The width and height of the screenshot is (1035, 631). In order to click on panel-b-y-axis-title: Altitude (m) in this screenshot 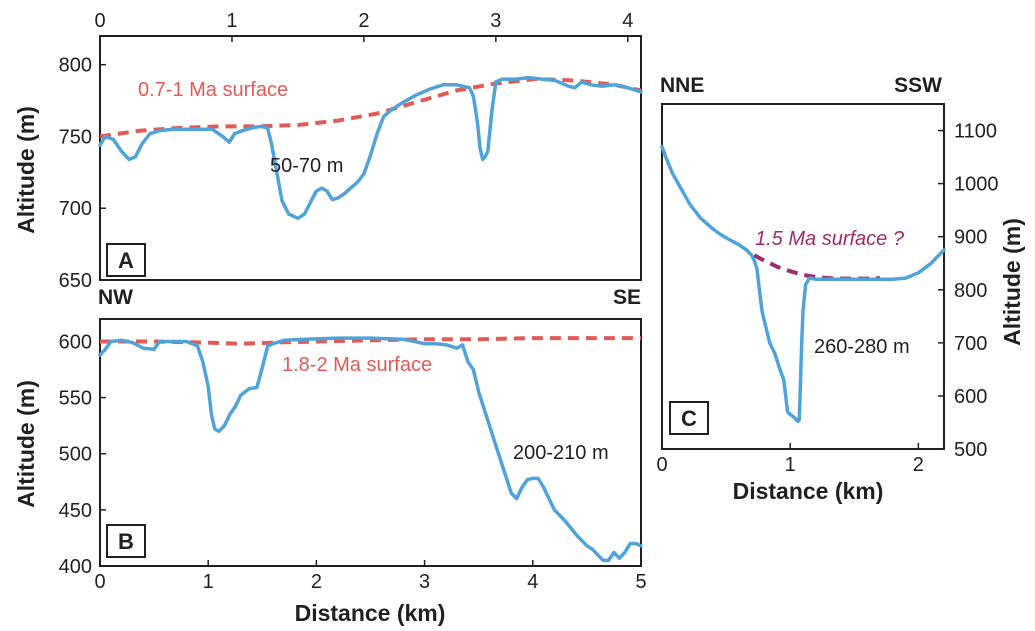, I will do `click(26, 444)`.